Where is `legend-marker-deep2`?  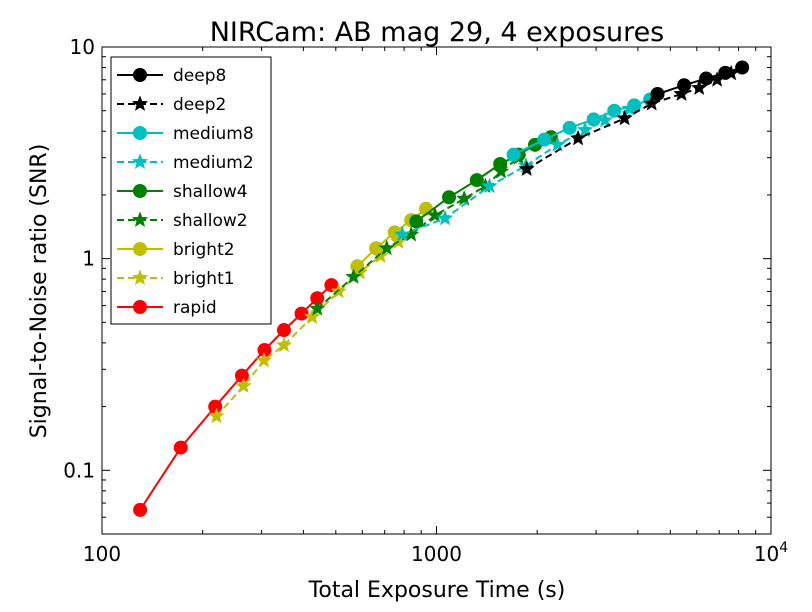 legend-marker-deep2 is located at coordinates (140, 103).